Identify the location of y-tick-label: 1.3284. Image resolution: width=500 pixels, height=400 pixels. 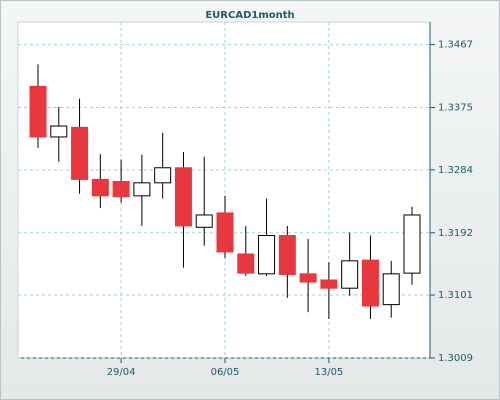
(455, 170).